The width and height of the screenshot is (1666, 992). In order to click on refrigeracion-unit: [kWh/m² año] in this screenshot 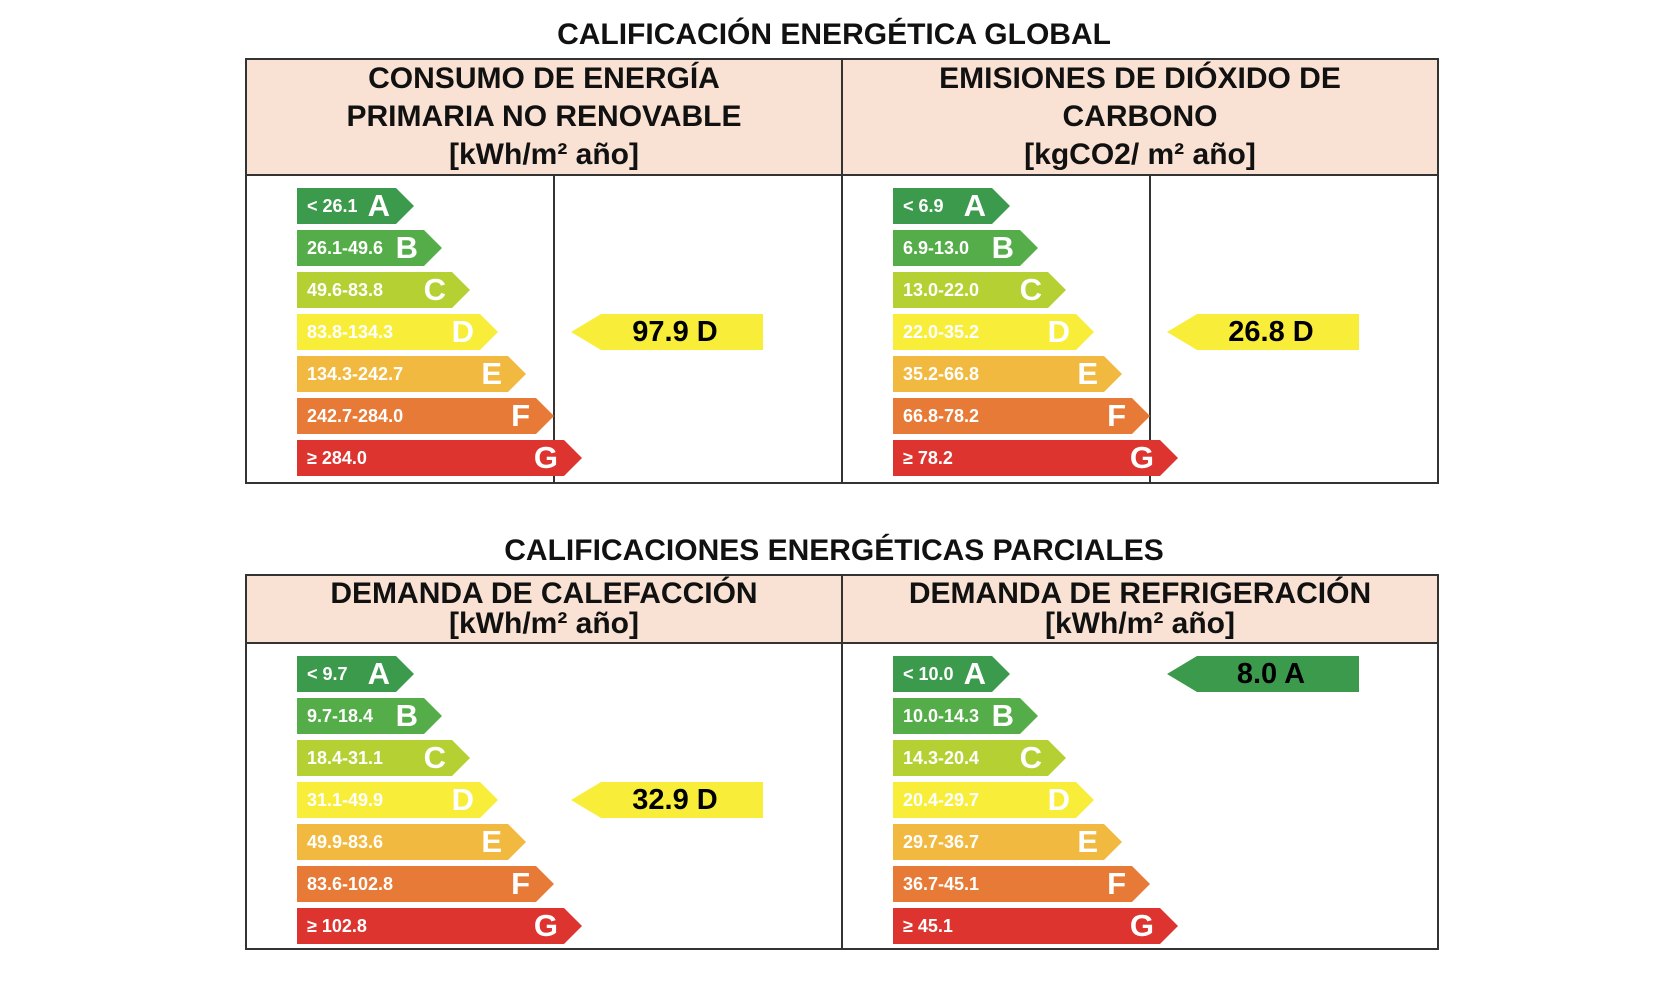, I will do `click(1140, 623)`.